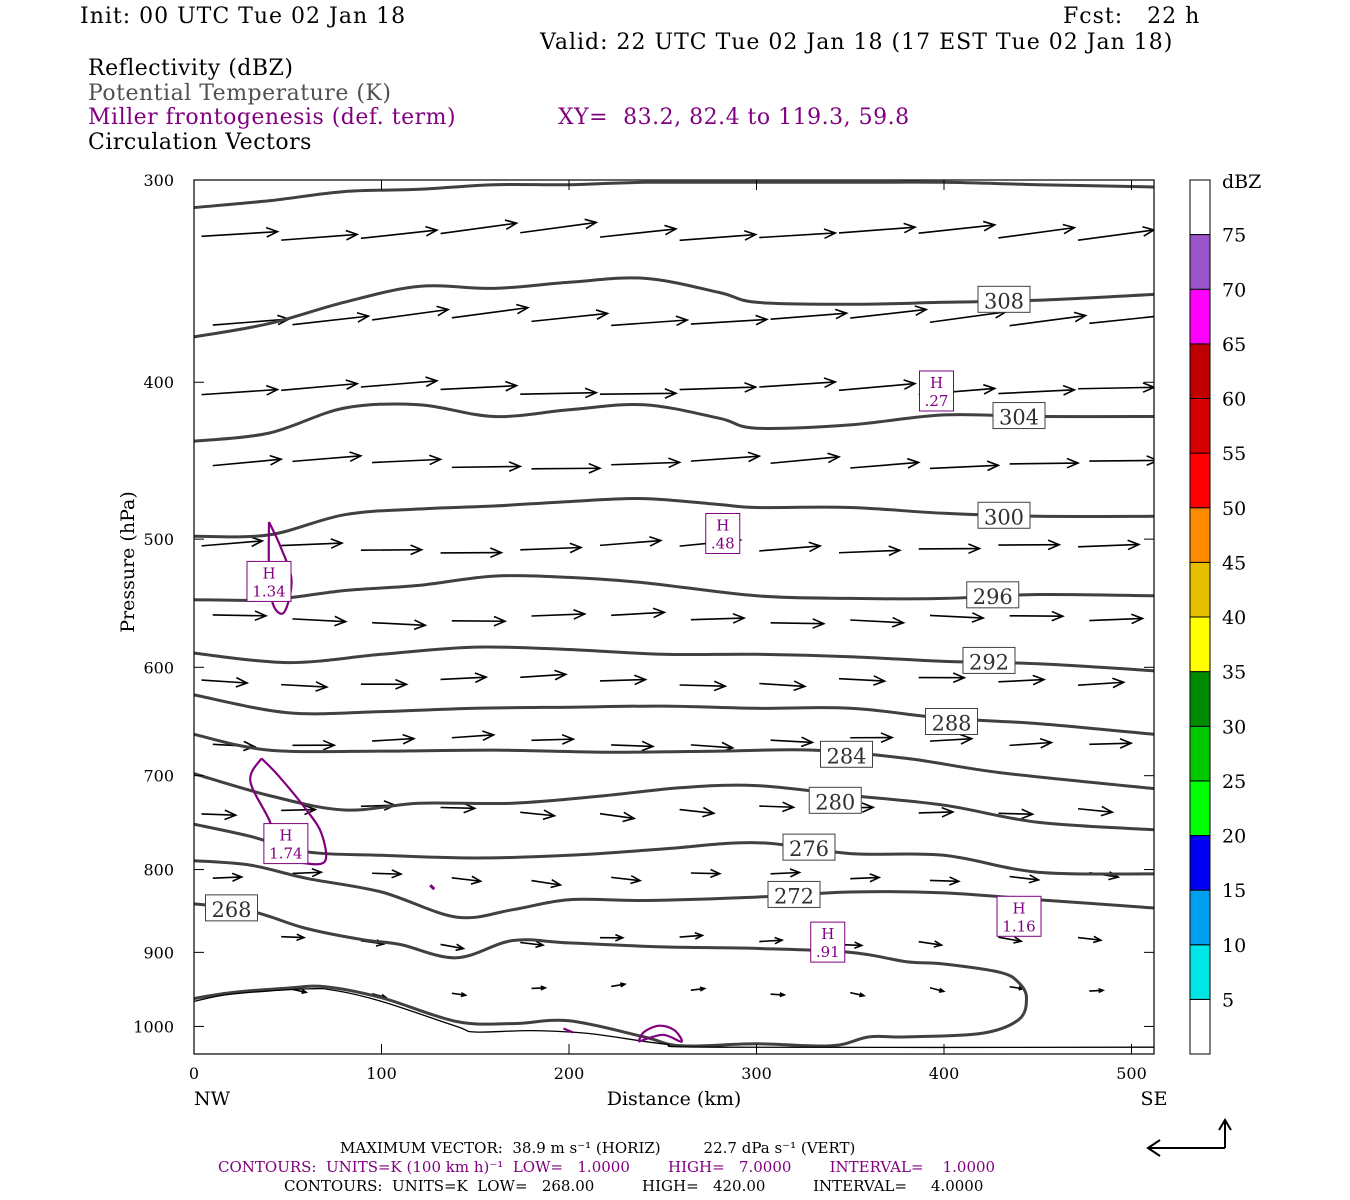 This screenshot has height=1200, width=1350. I want to click on theta-label-288: 288, so click(951, 721).